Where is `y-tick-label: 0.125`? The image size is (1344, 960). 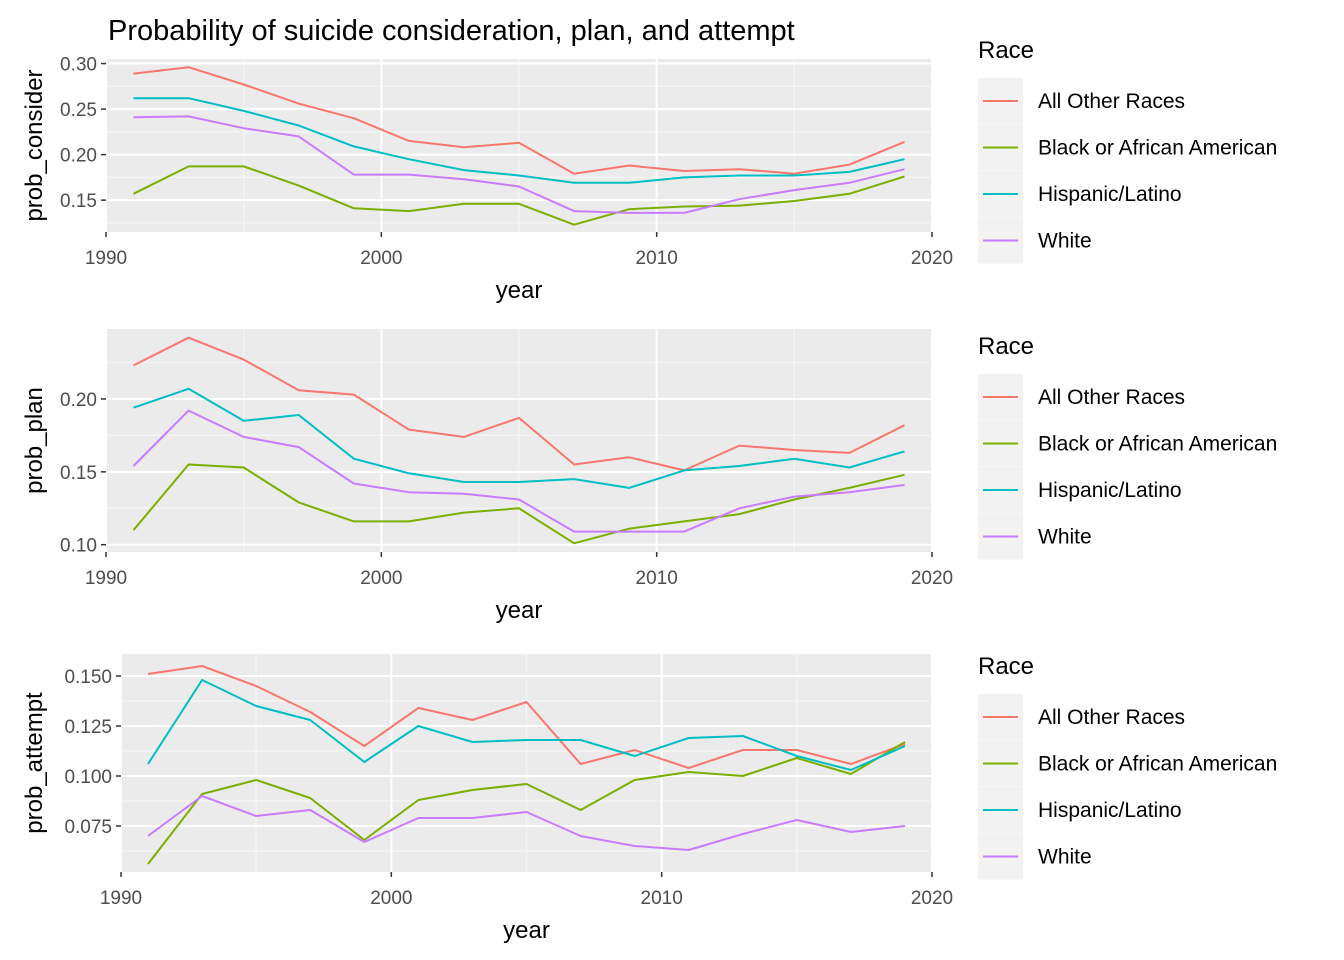 y-tick-label: 0.125 is located at coordinates (88, 727).